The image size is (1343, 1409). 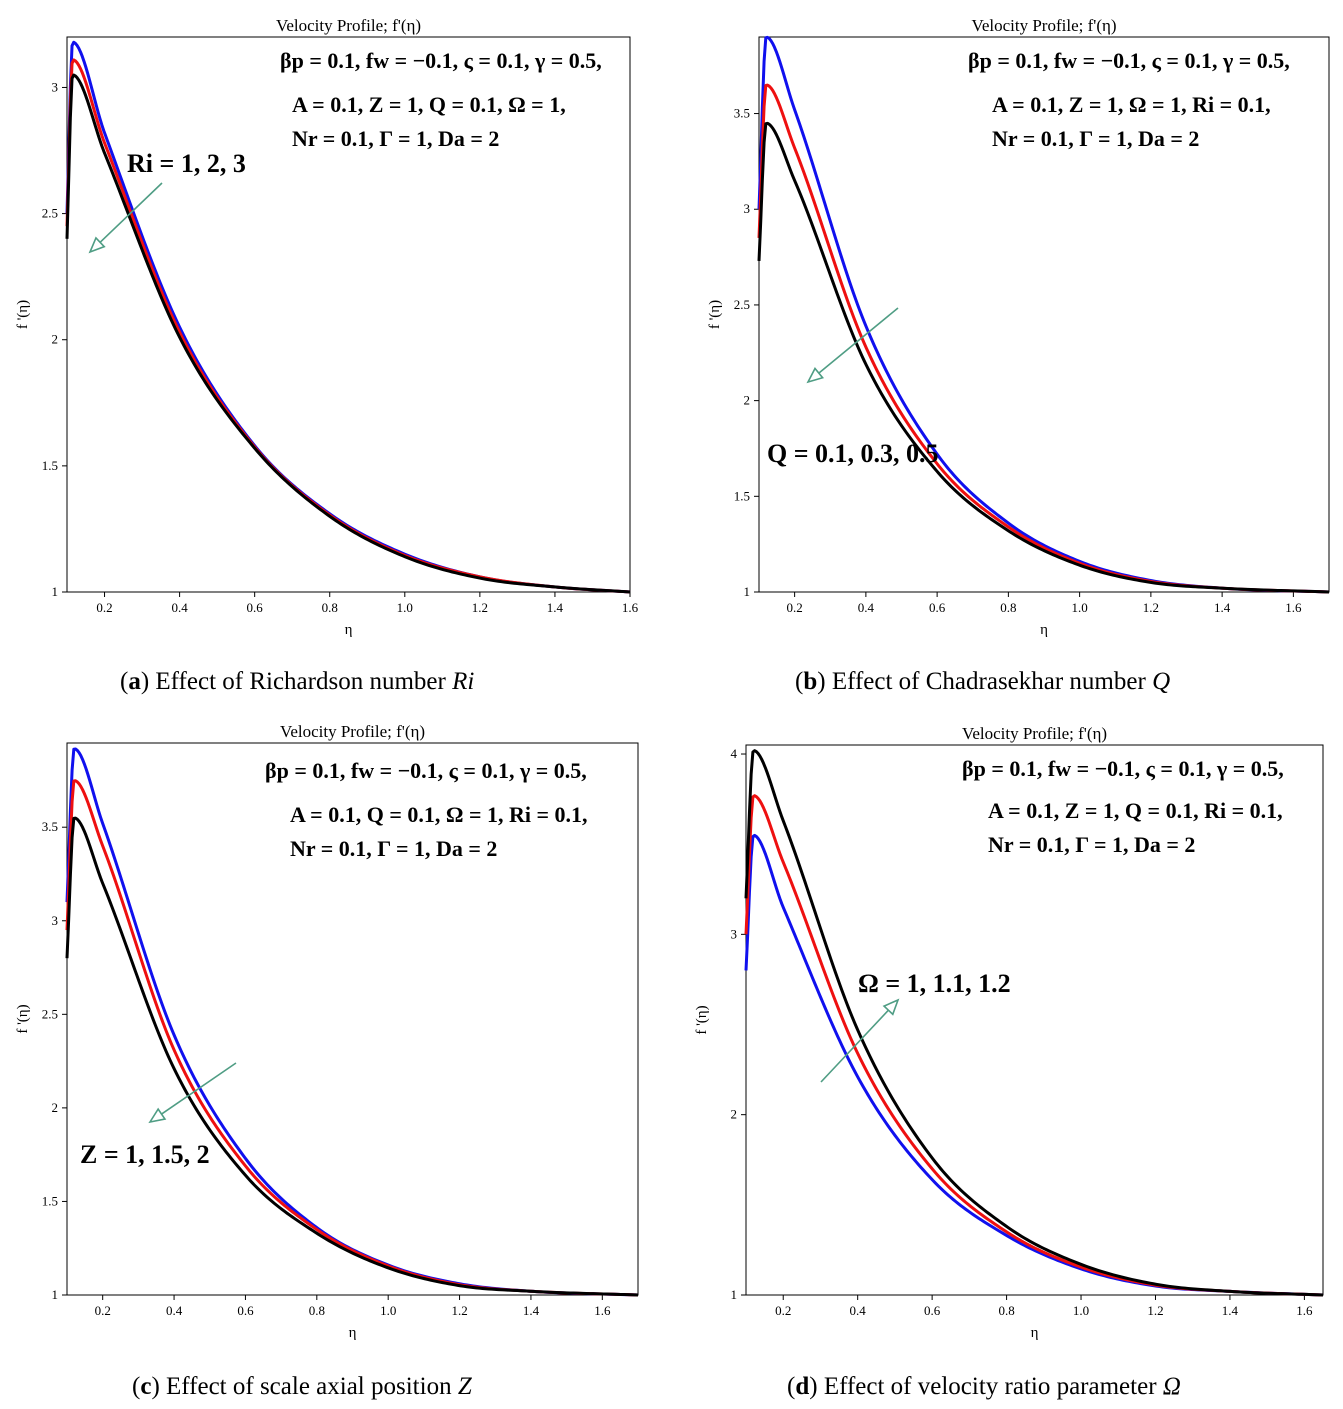 What do you see at coordinates (352, 1056) in the screenshot?
I see `series-line-black` at bounding box center [352, 1056].